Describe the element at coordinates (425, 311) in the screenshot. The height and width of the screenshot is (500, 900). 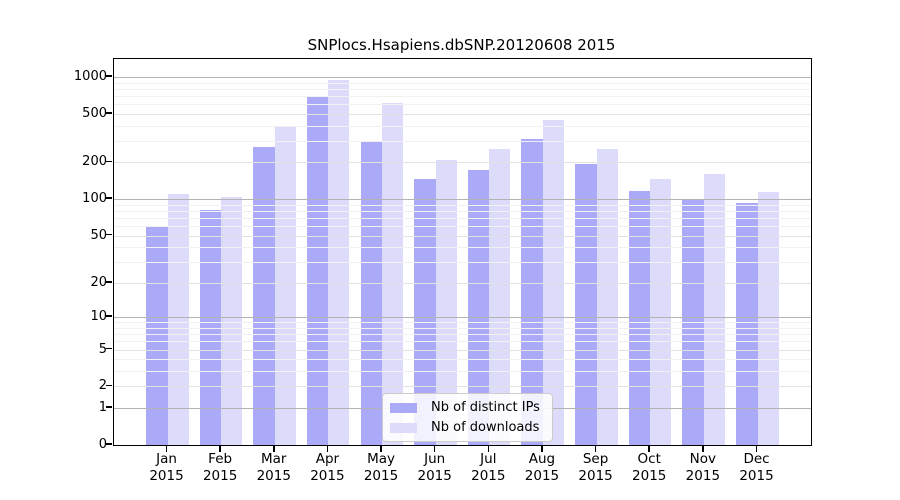
I see `bar-ips-jun` at that location.